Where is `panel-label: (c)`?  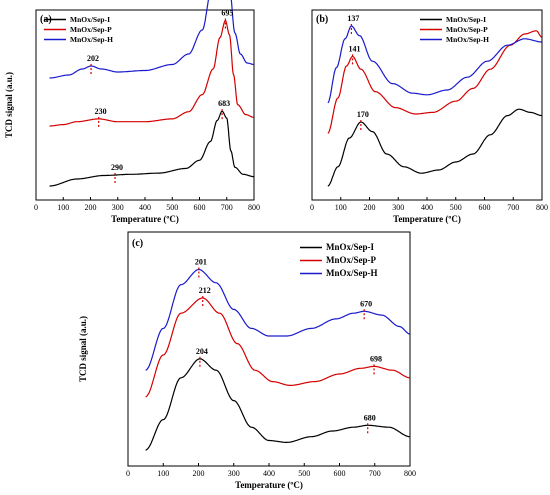 panel-label: (c) is located at coordinates (137, 243).